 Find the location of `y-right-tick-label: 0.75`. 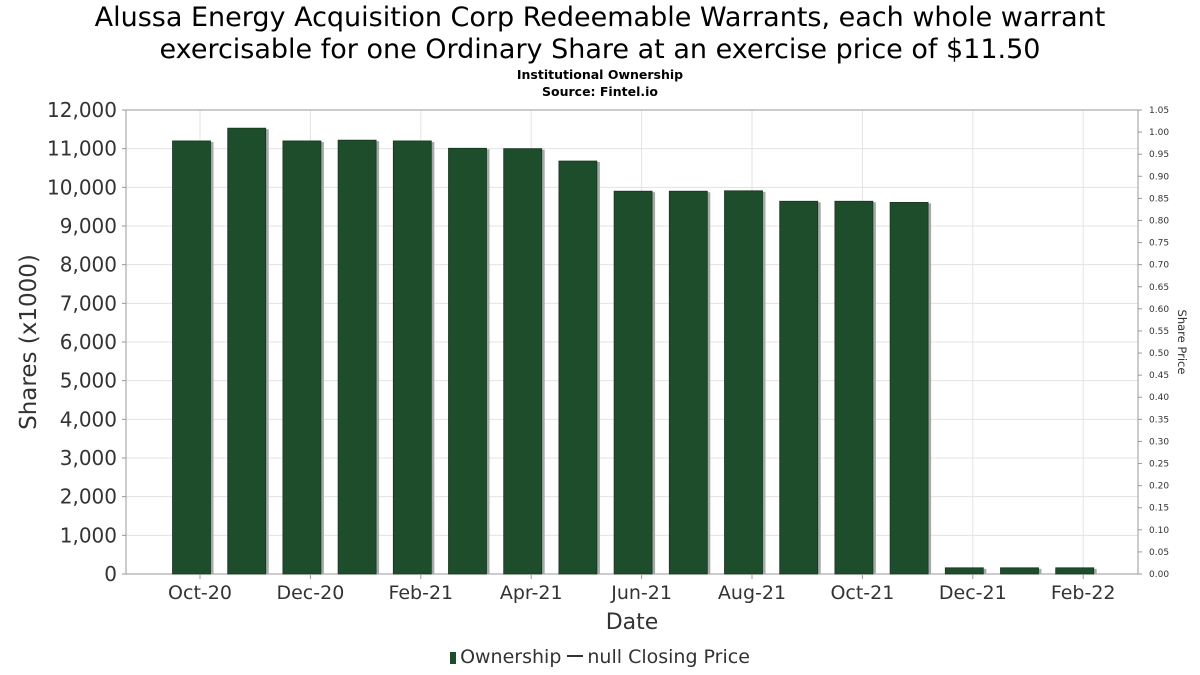

y-right-tick-label: 0.75 is located at coordinates (1159, 244).